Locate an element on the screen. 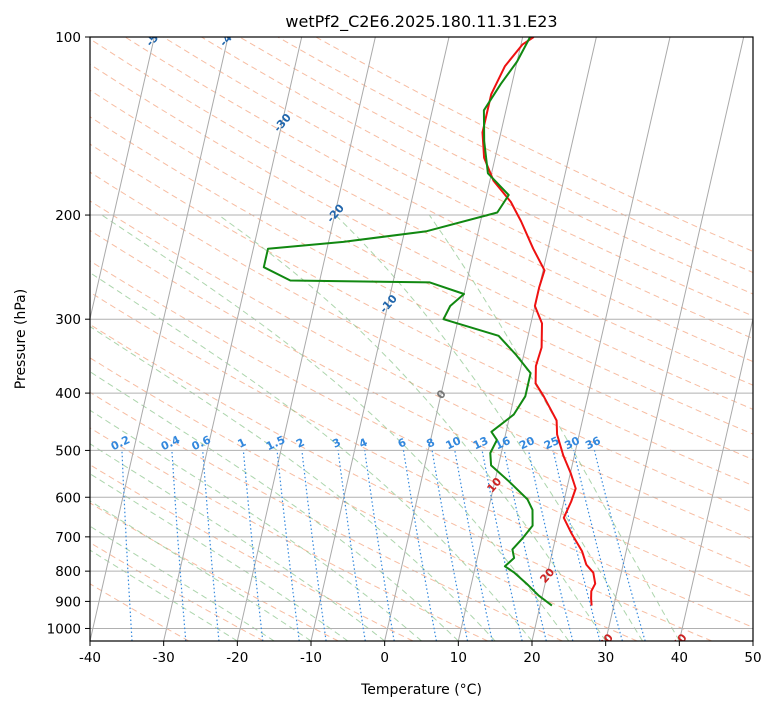 The image size is (775, 708). y-tick-label: 400 is located at coordinates (68, 394).